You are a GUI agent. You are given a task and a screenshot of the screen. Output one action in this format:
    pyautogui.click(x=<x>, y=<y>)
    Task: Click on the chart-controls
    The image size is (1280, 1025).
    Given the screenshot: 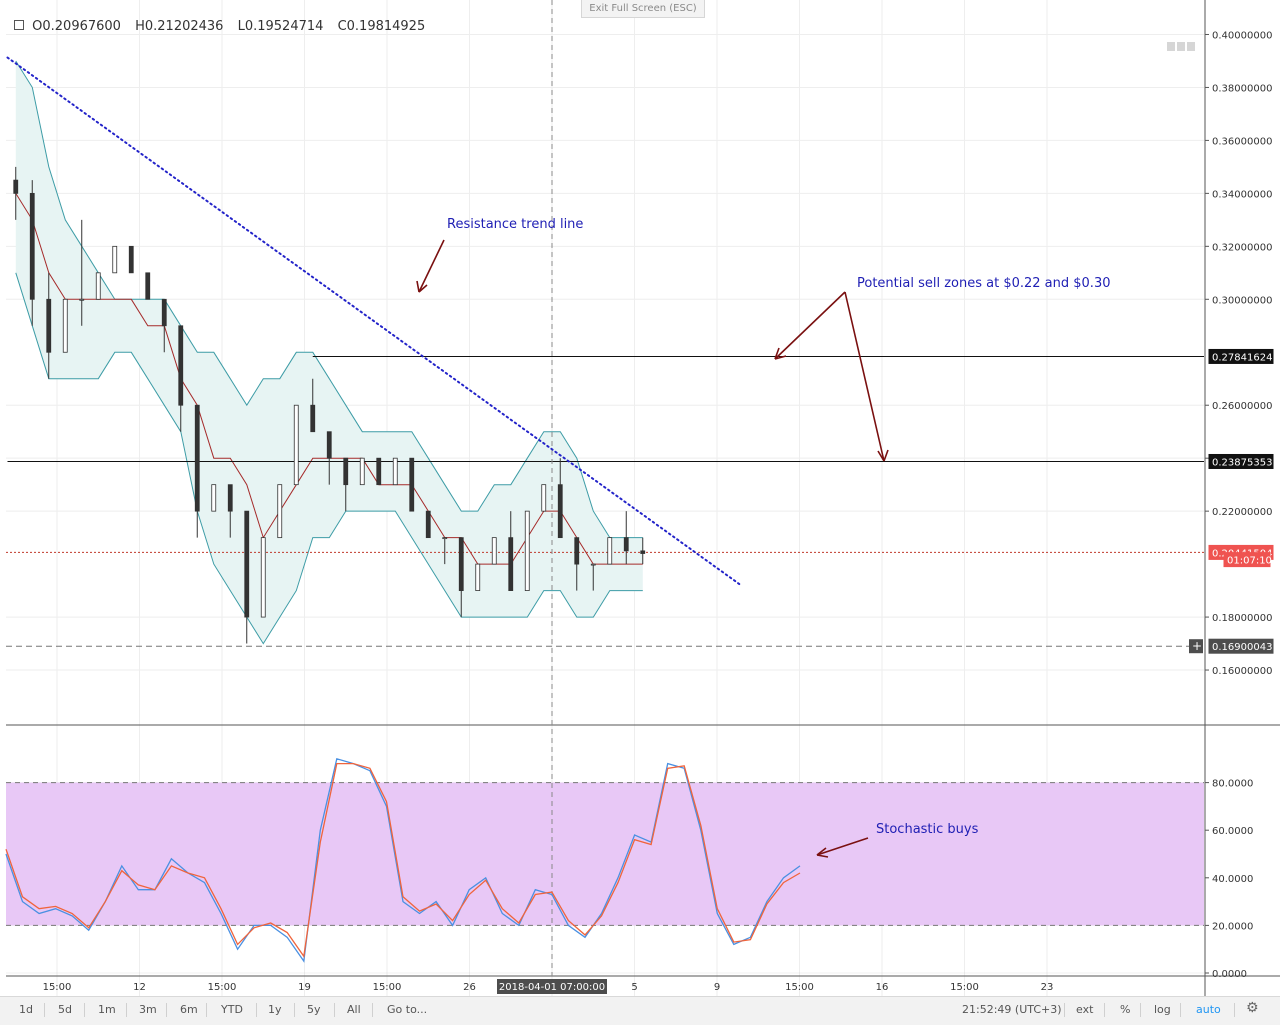 What is the action you would take?
    pyautogui.click(x=1182, y=45)
    